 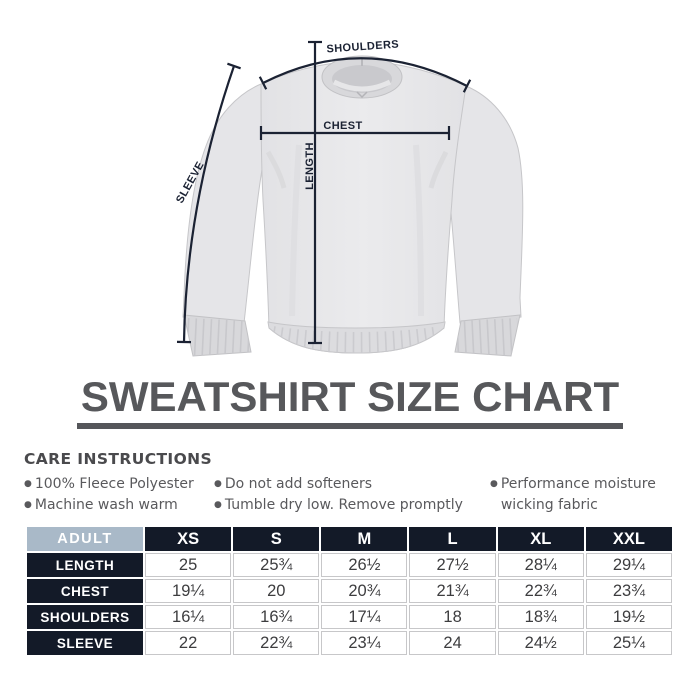 I want to click on size-value-cell: 29¼, so click(x=628, y=565).